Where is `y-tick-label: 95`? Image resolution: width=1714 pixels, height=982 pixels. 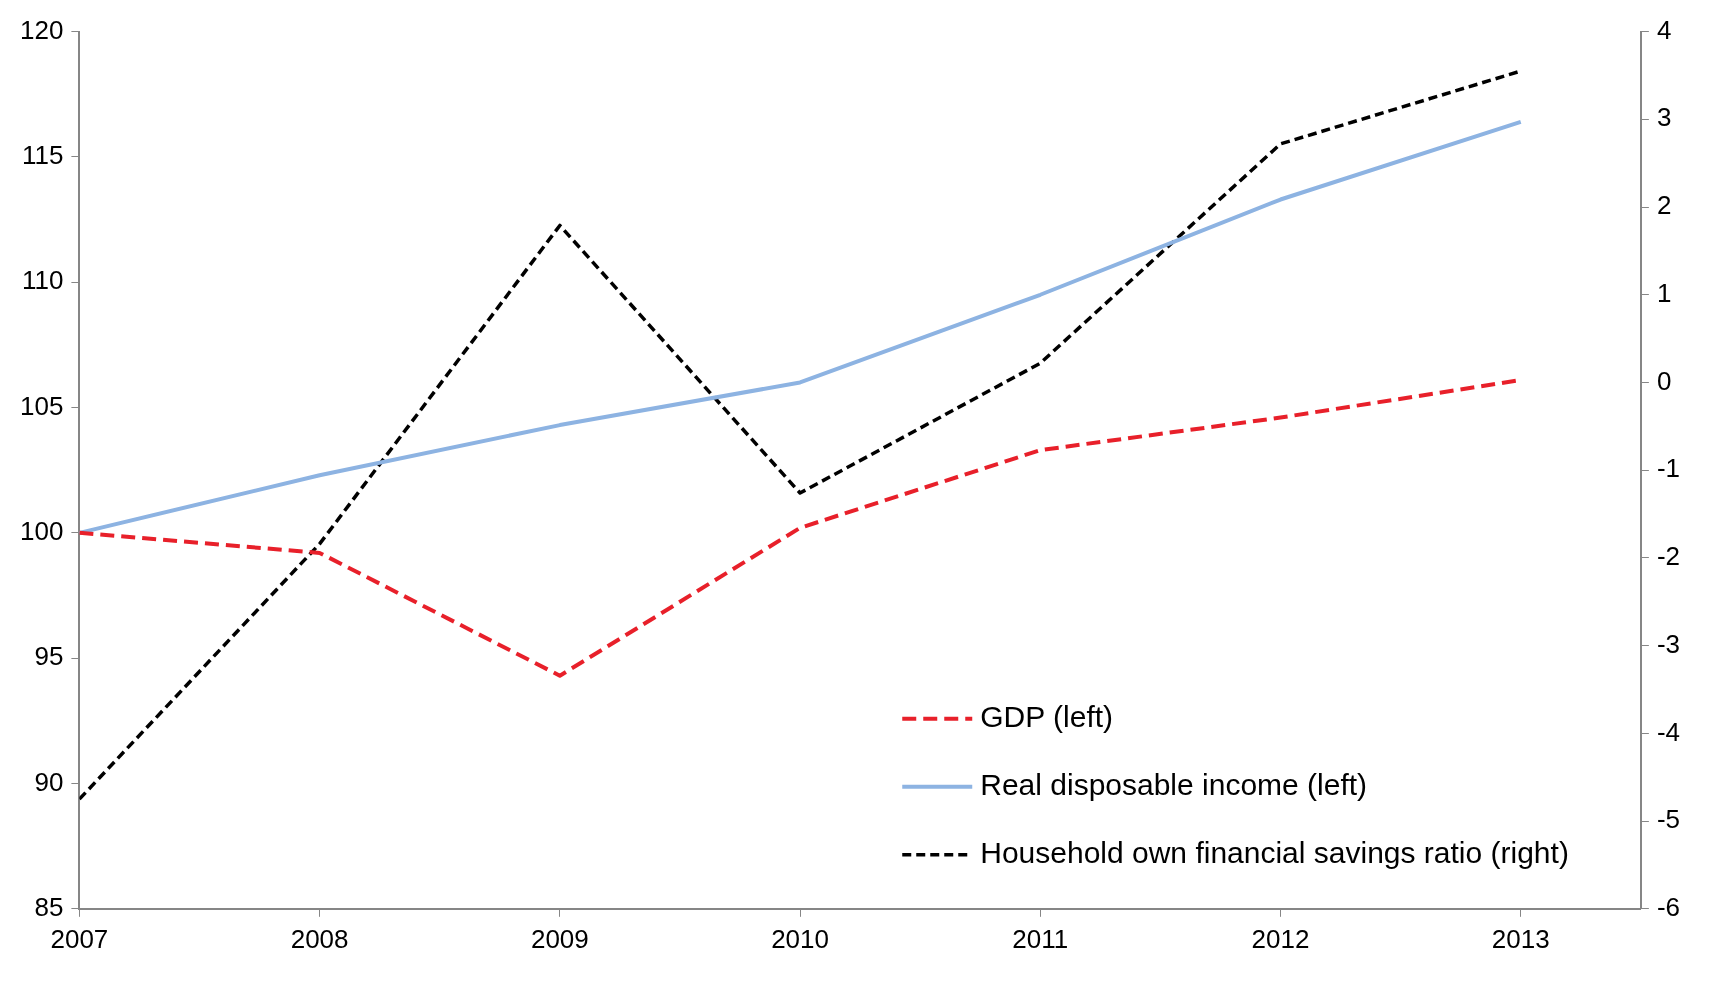 y-tick-label: 95 is located at coordinates (49, 656).